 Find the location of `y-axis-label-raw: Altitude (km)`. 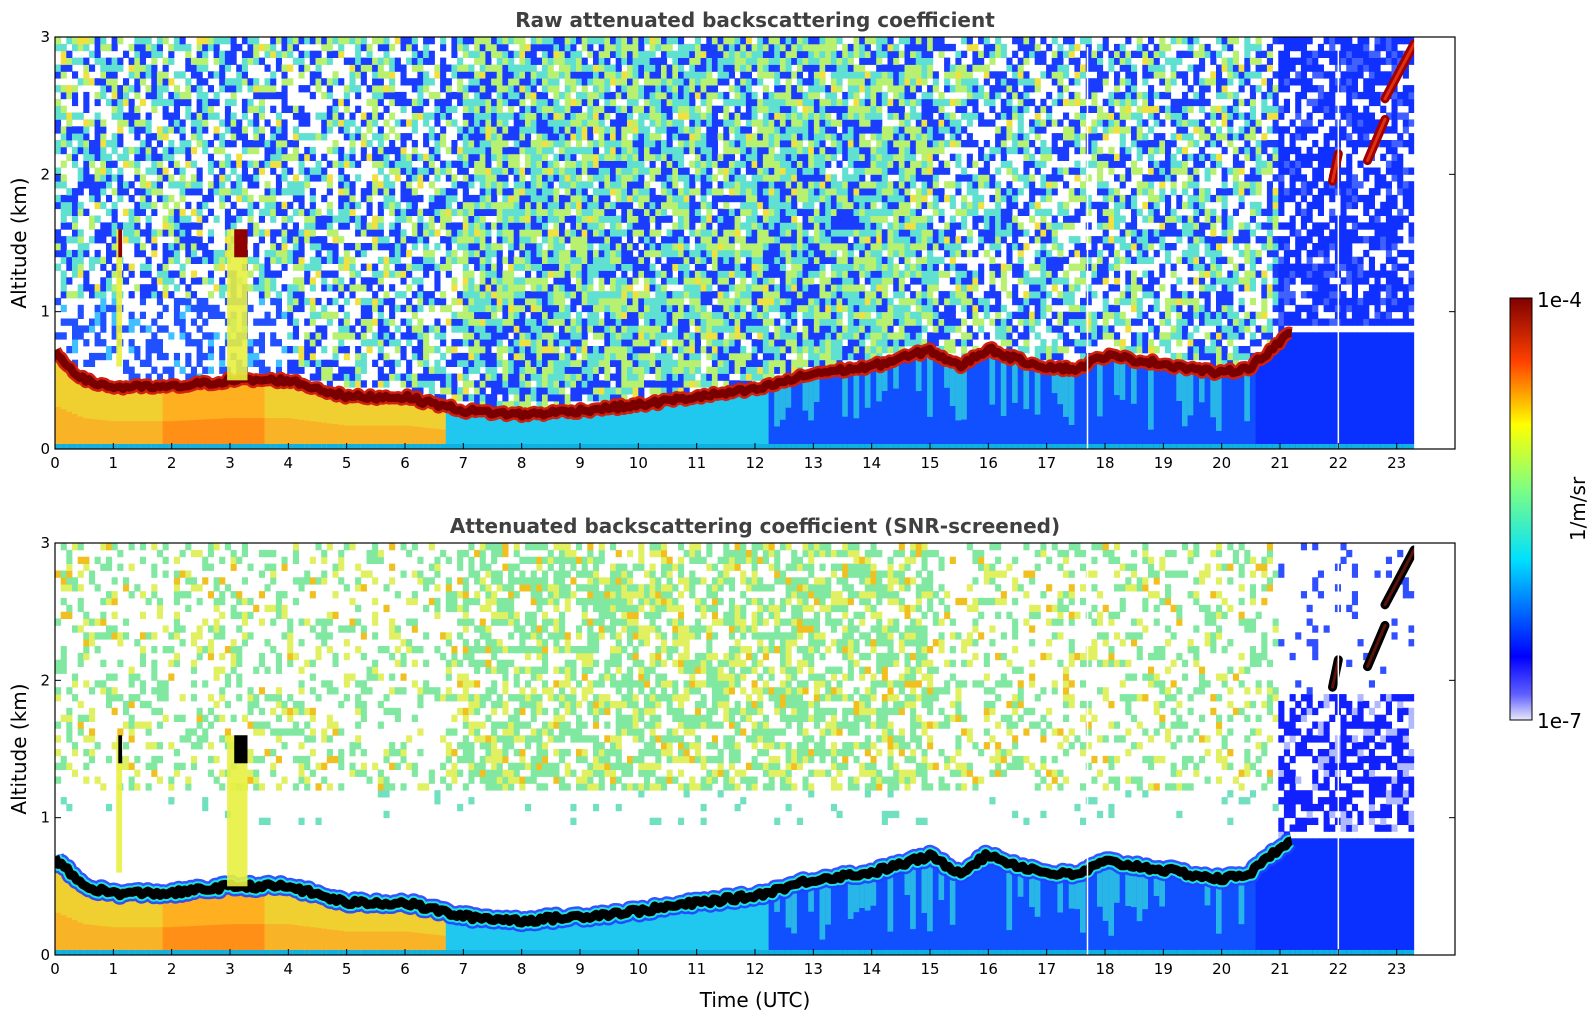

y-axis-label-raw: Altitude (km) is located at coordinates (19, 242).